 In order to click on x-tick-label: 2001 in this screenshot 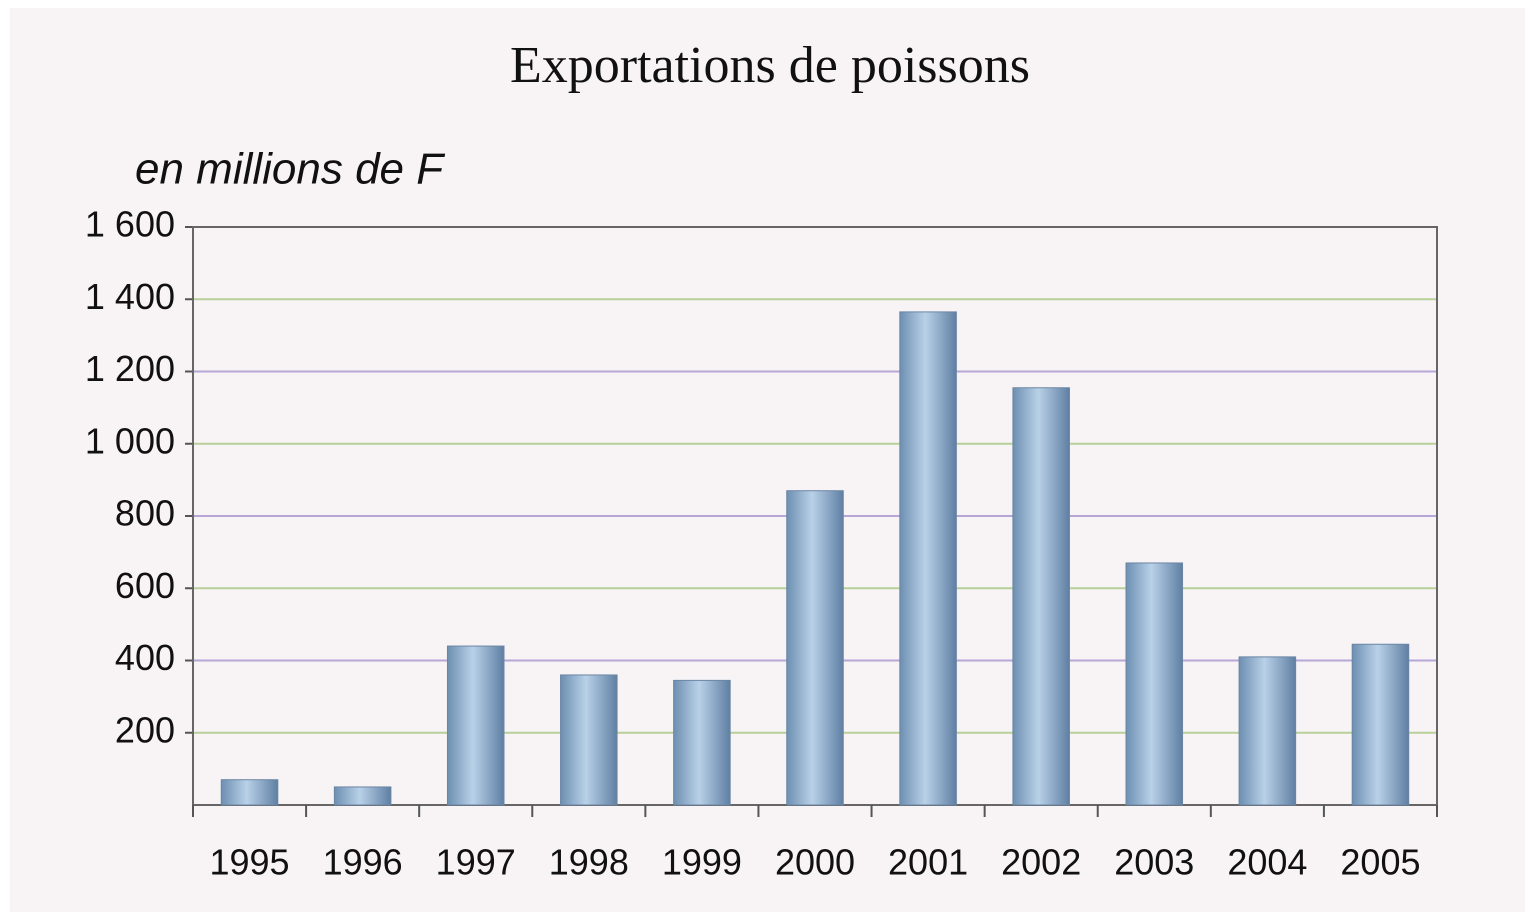, I will do `click(928, 862)`.